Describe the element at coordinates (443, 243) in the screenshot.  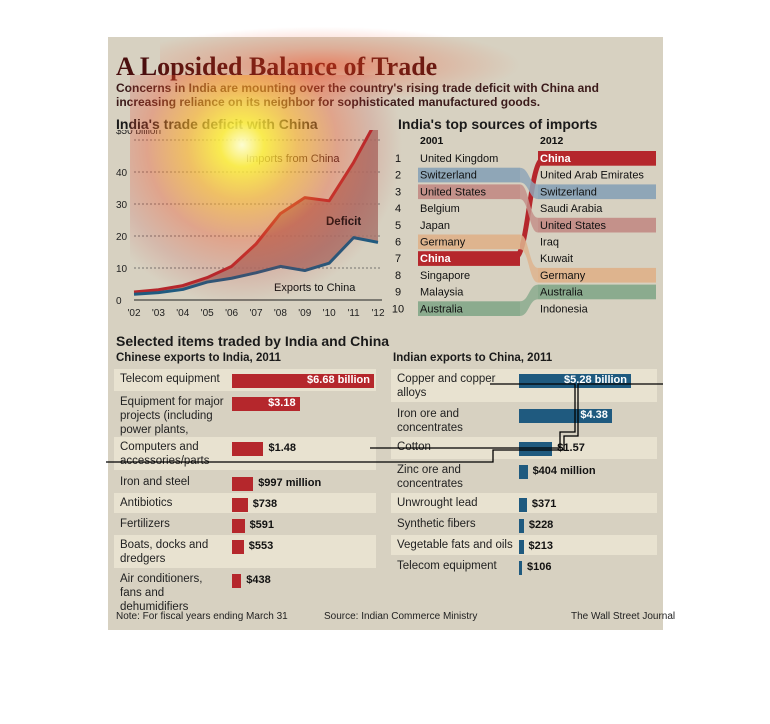
I see `country-2001: Germany` at that location.